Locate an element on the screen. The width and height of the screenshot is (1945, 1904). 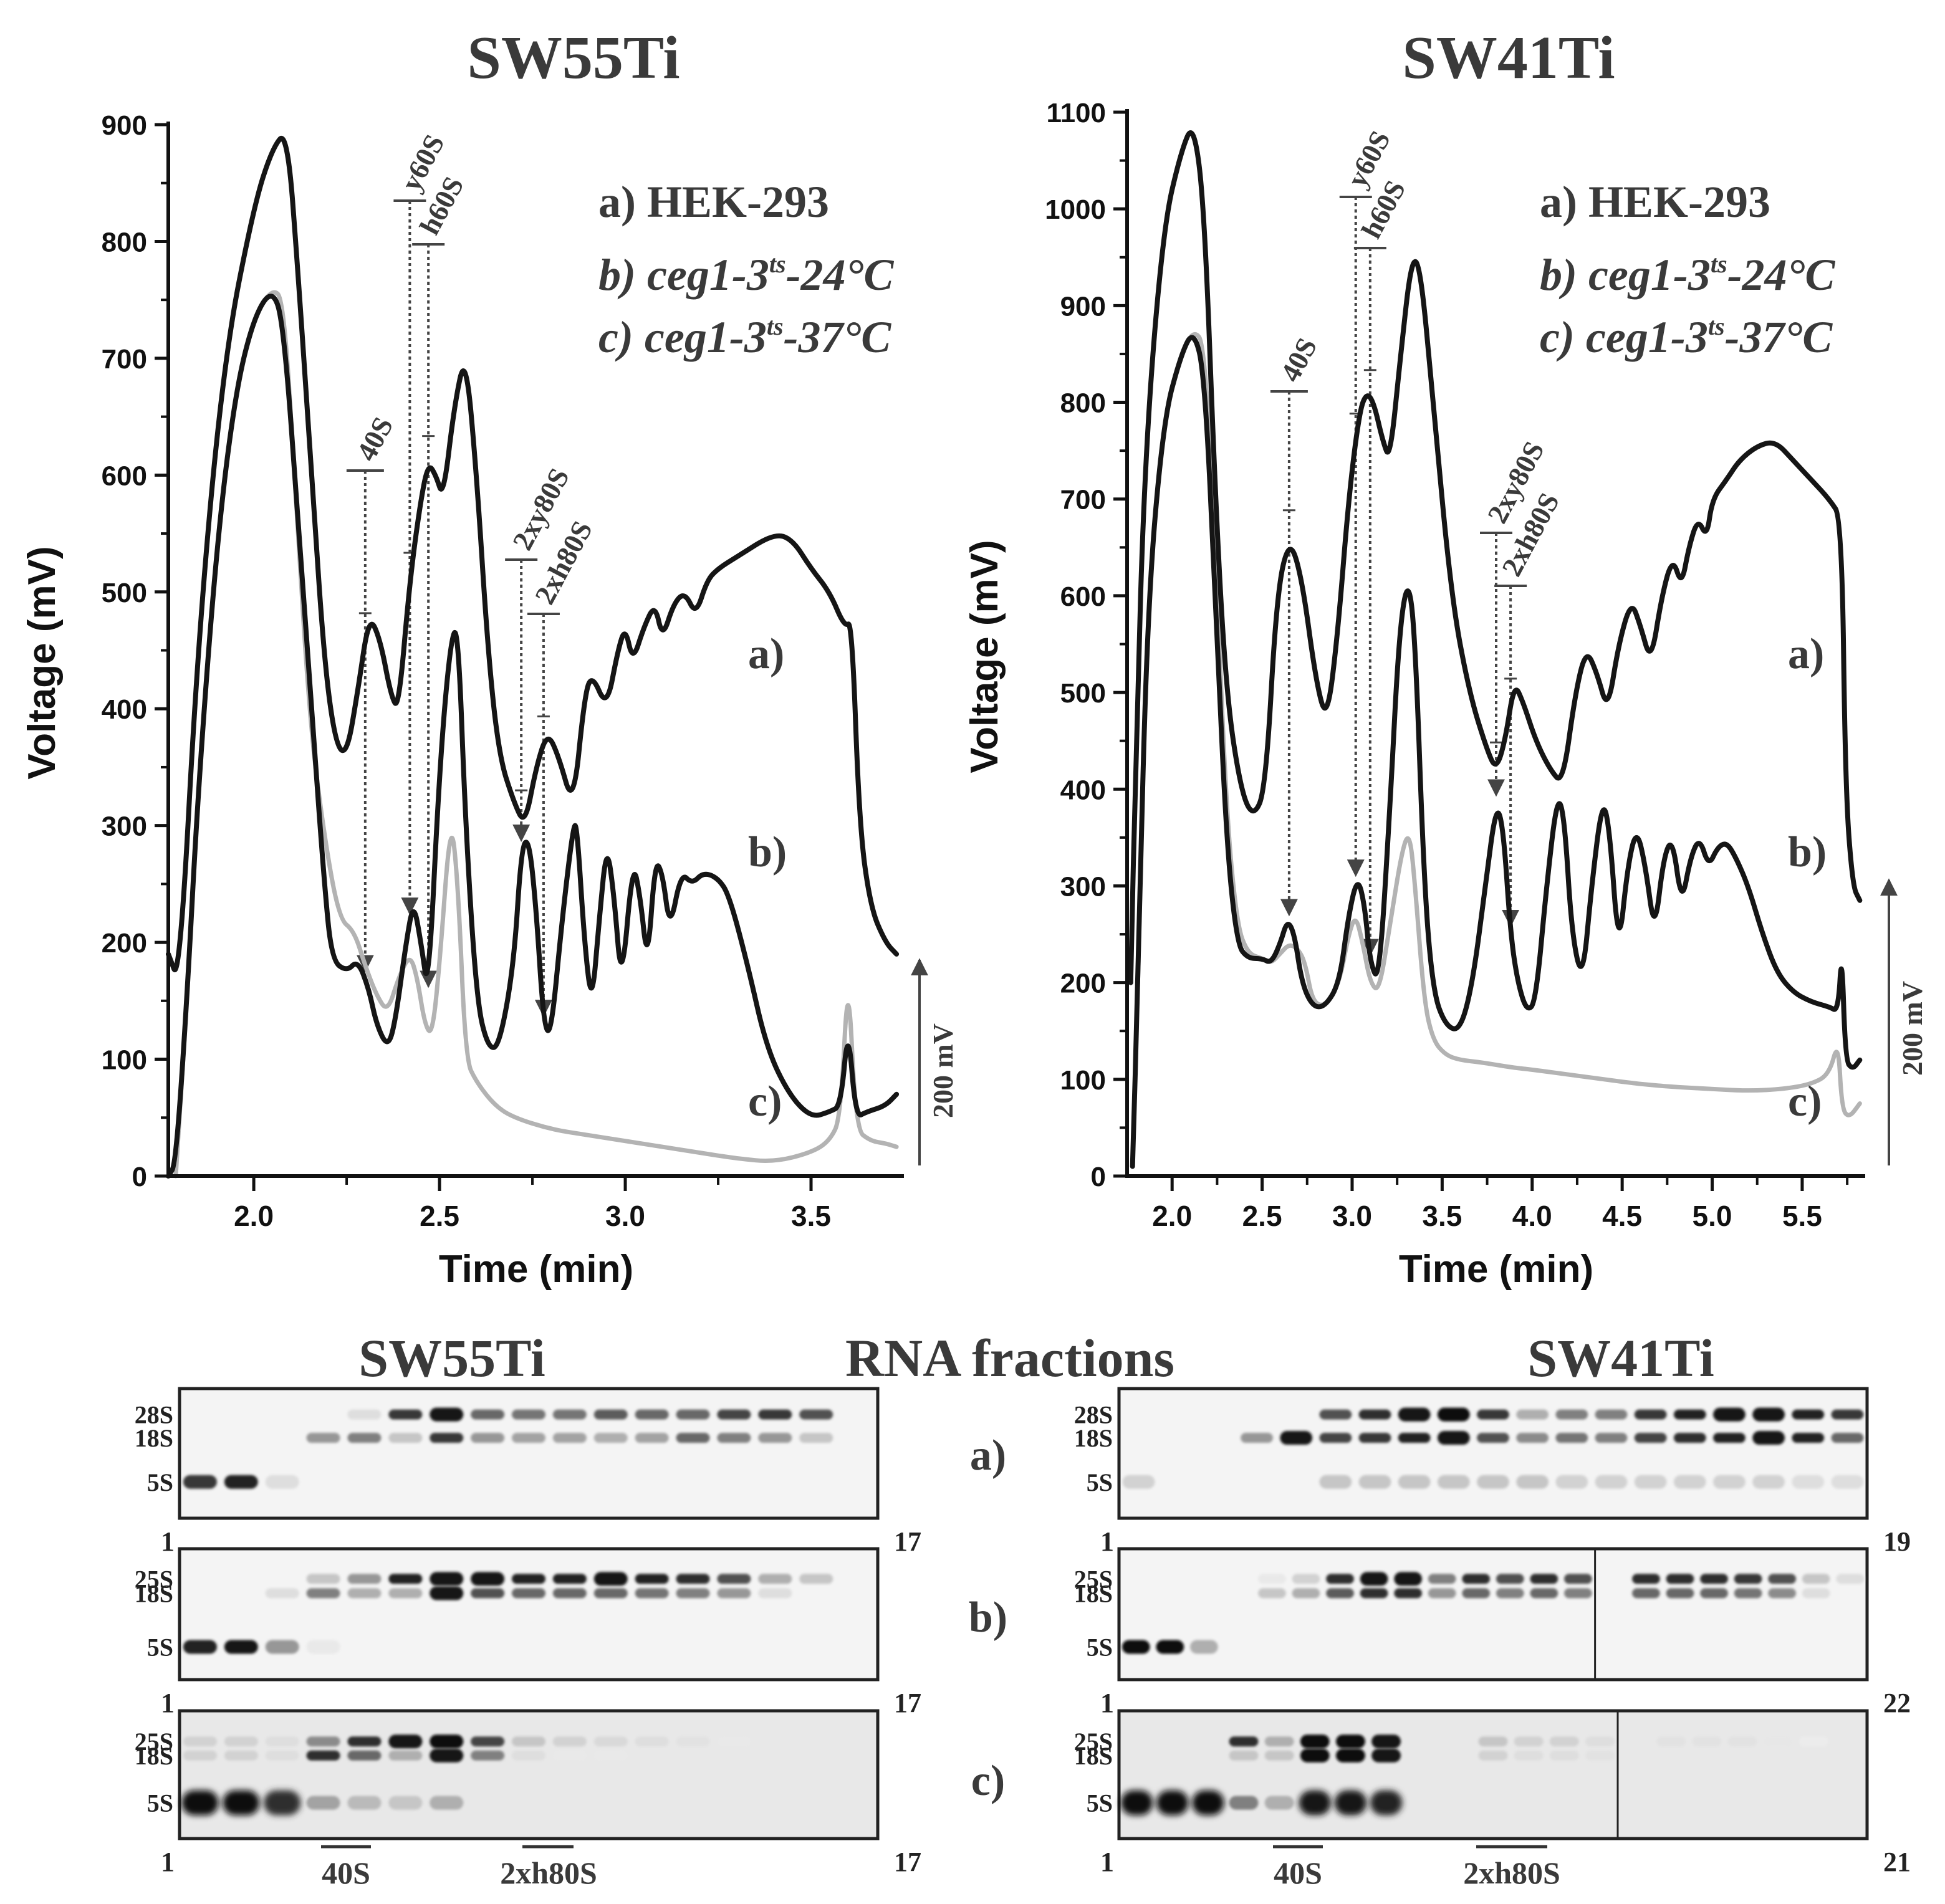
gel-row-label-c: c) is located at coordinates (988, 1781).